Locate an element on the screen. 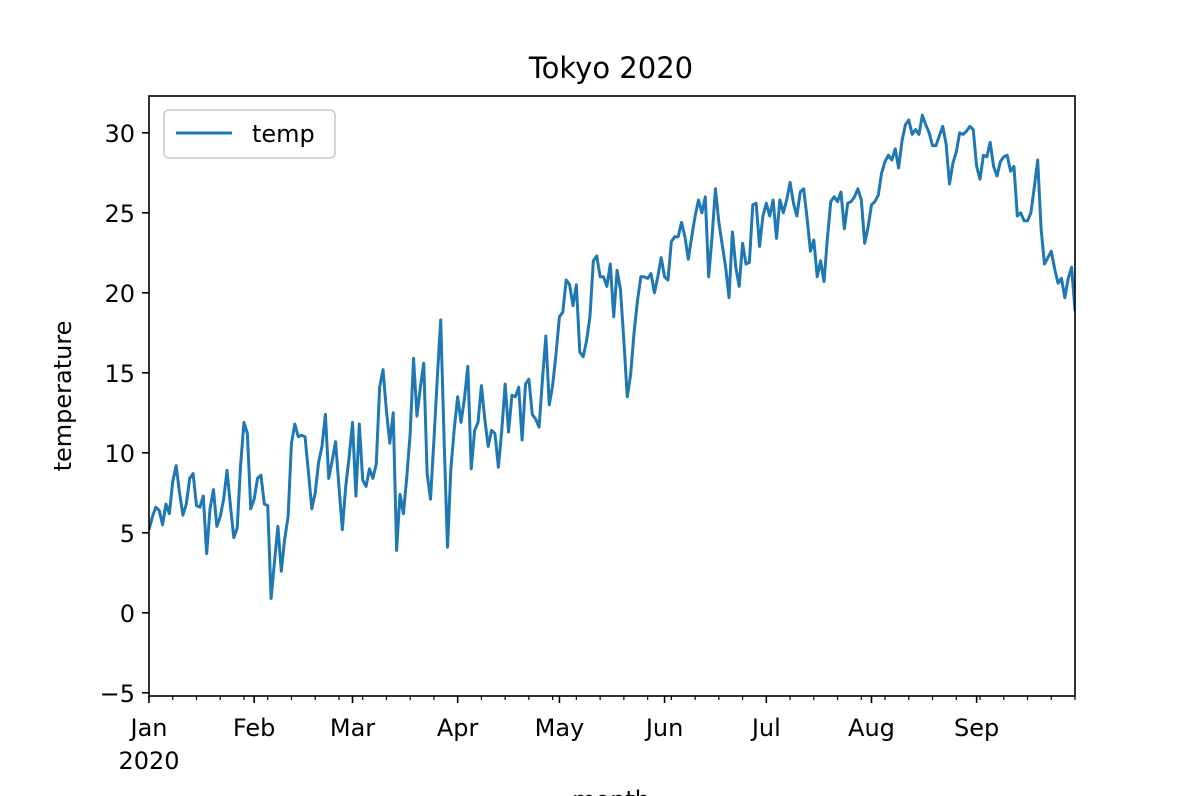 Image resolution: width=1194 pixels, height=796 pixels. x-tick-label: Aug is located at coordinates (871, 728).